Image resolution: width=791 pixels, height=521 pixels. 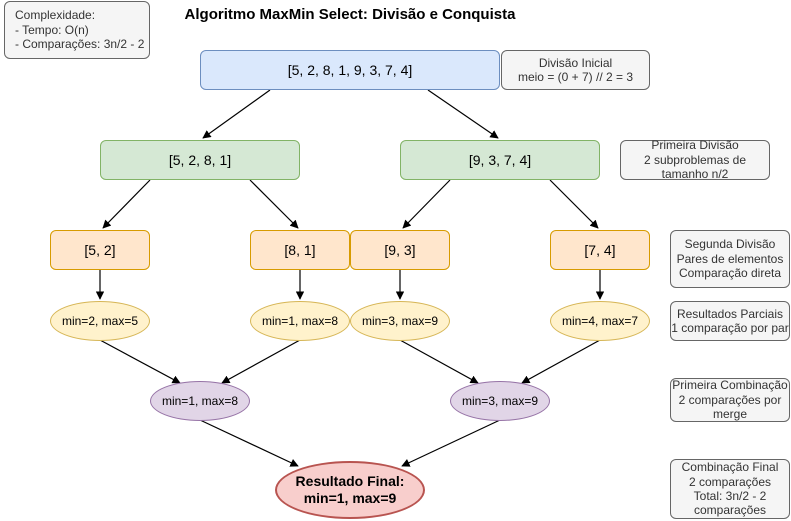 What do you see at coordinates (274, 204) in the screenshot?
I see `edge-left1-l2b` at bounding box center [274, 204].